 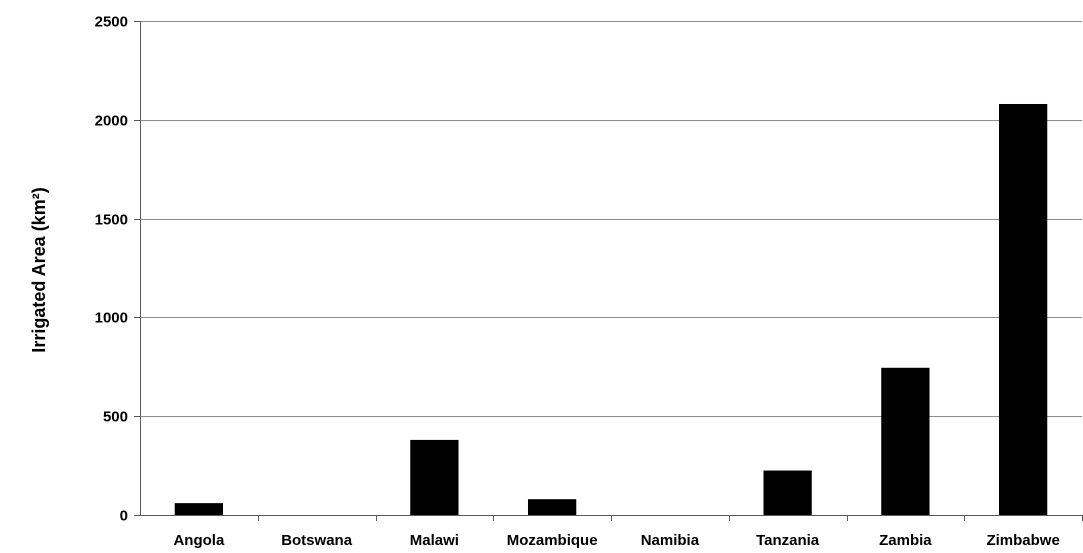 What do you see at coordinates (905, 441) in the screenshot?
I see `bar-zambia` at bounding box center [905, 441].